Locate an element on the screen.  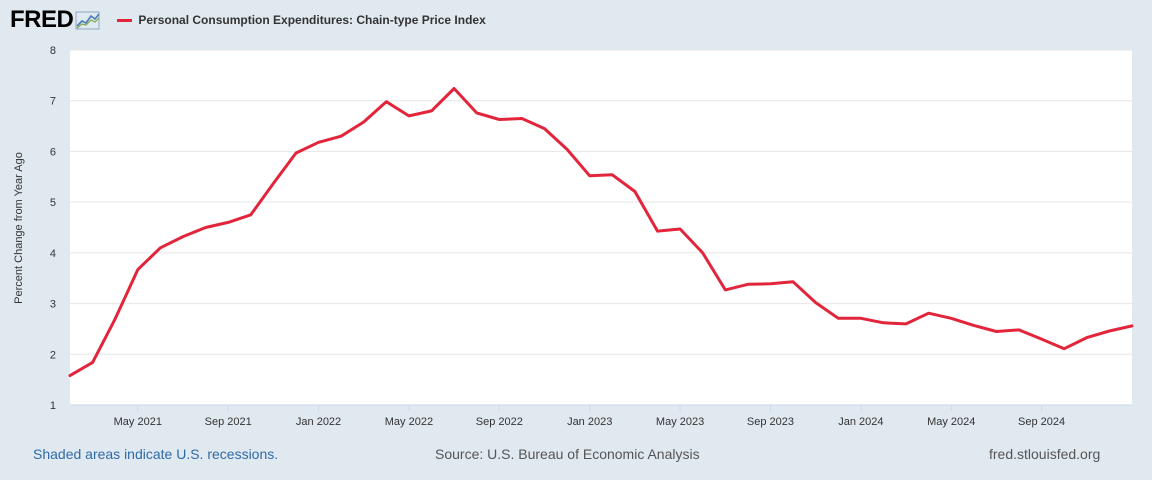
source-note: Source: U.S. Bureau of Economic Analysis is located at coordinates (567, 454).